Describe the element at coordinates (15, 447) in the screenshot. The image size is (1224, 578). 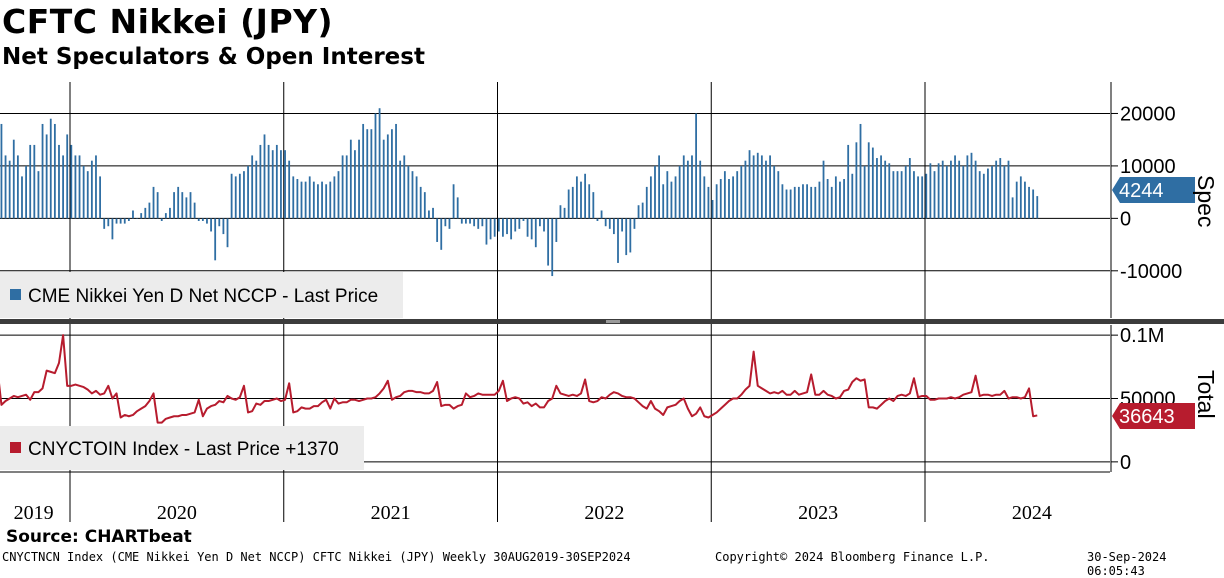
I see `total-legend-swatch` at that location.